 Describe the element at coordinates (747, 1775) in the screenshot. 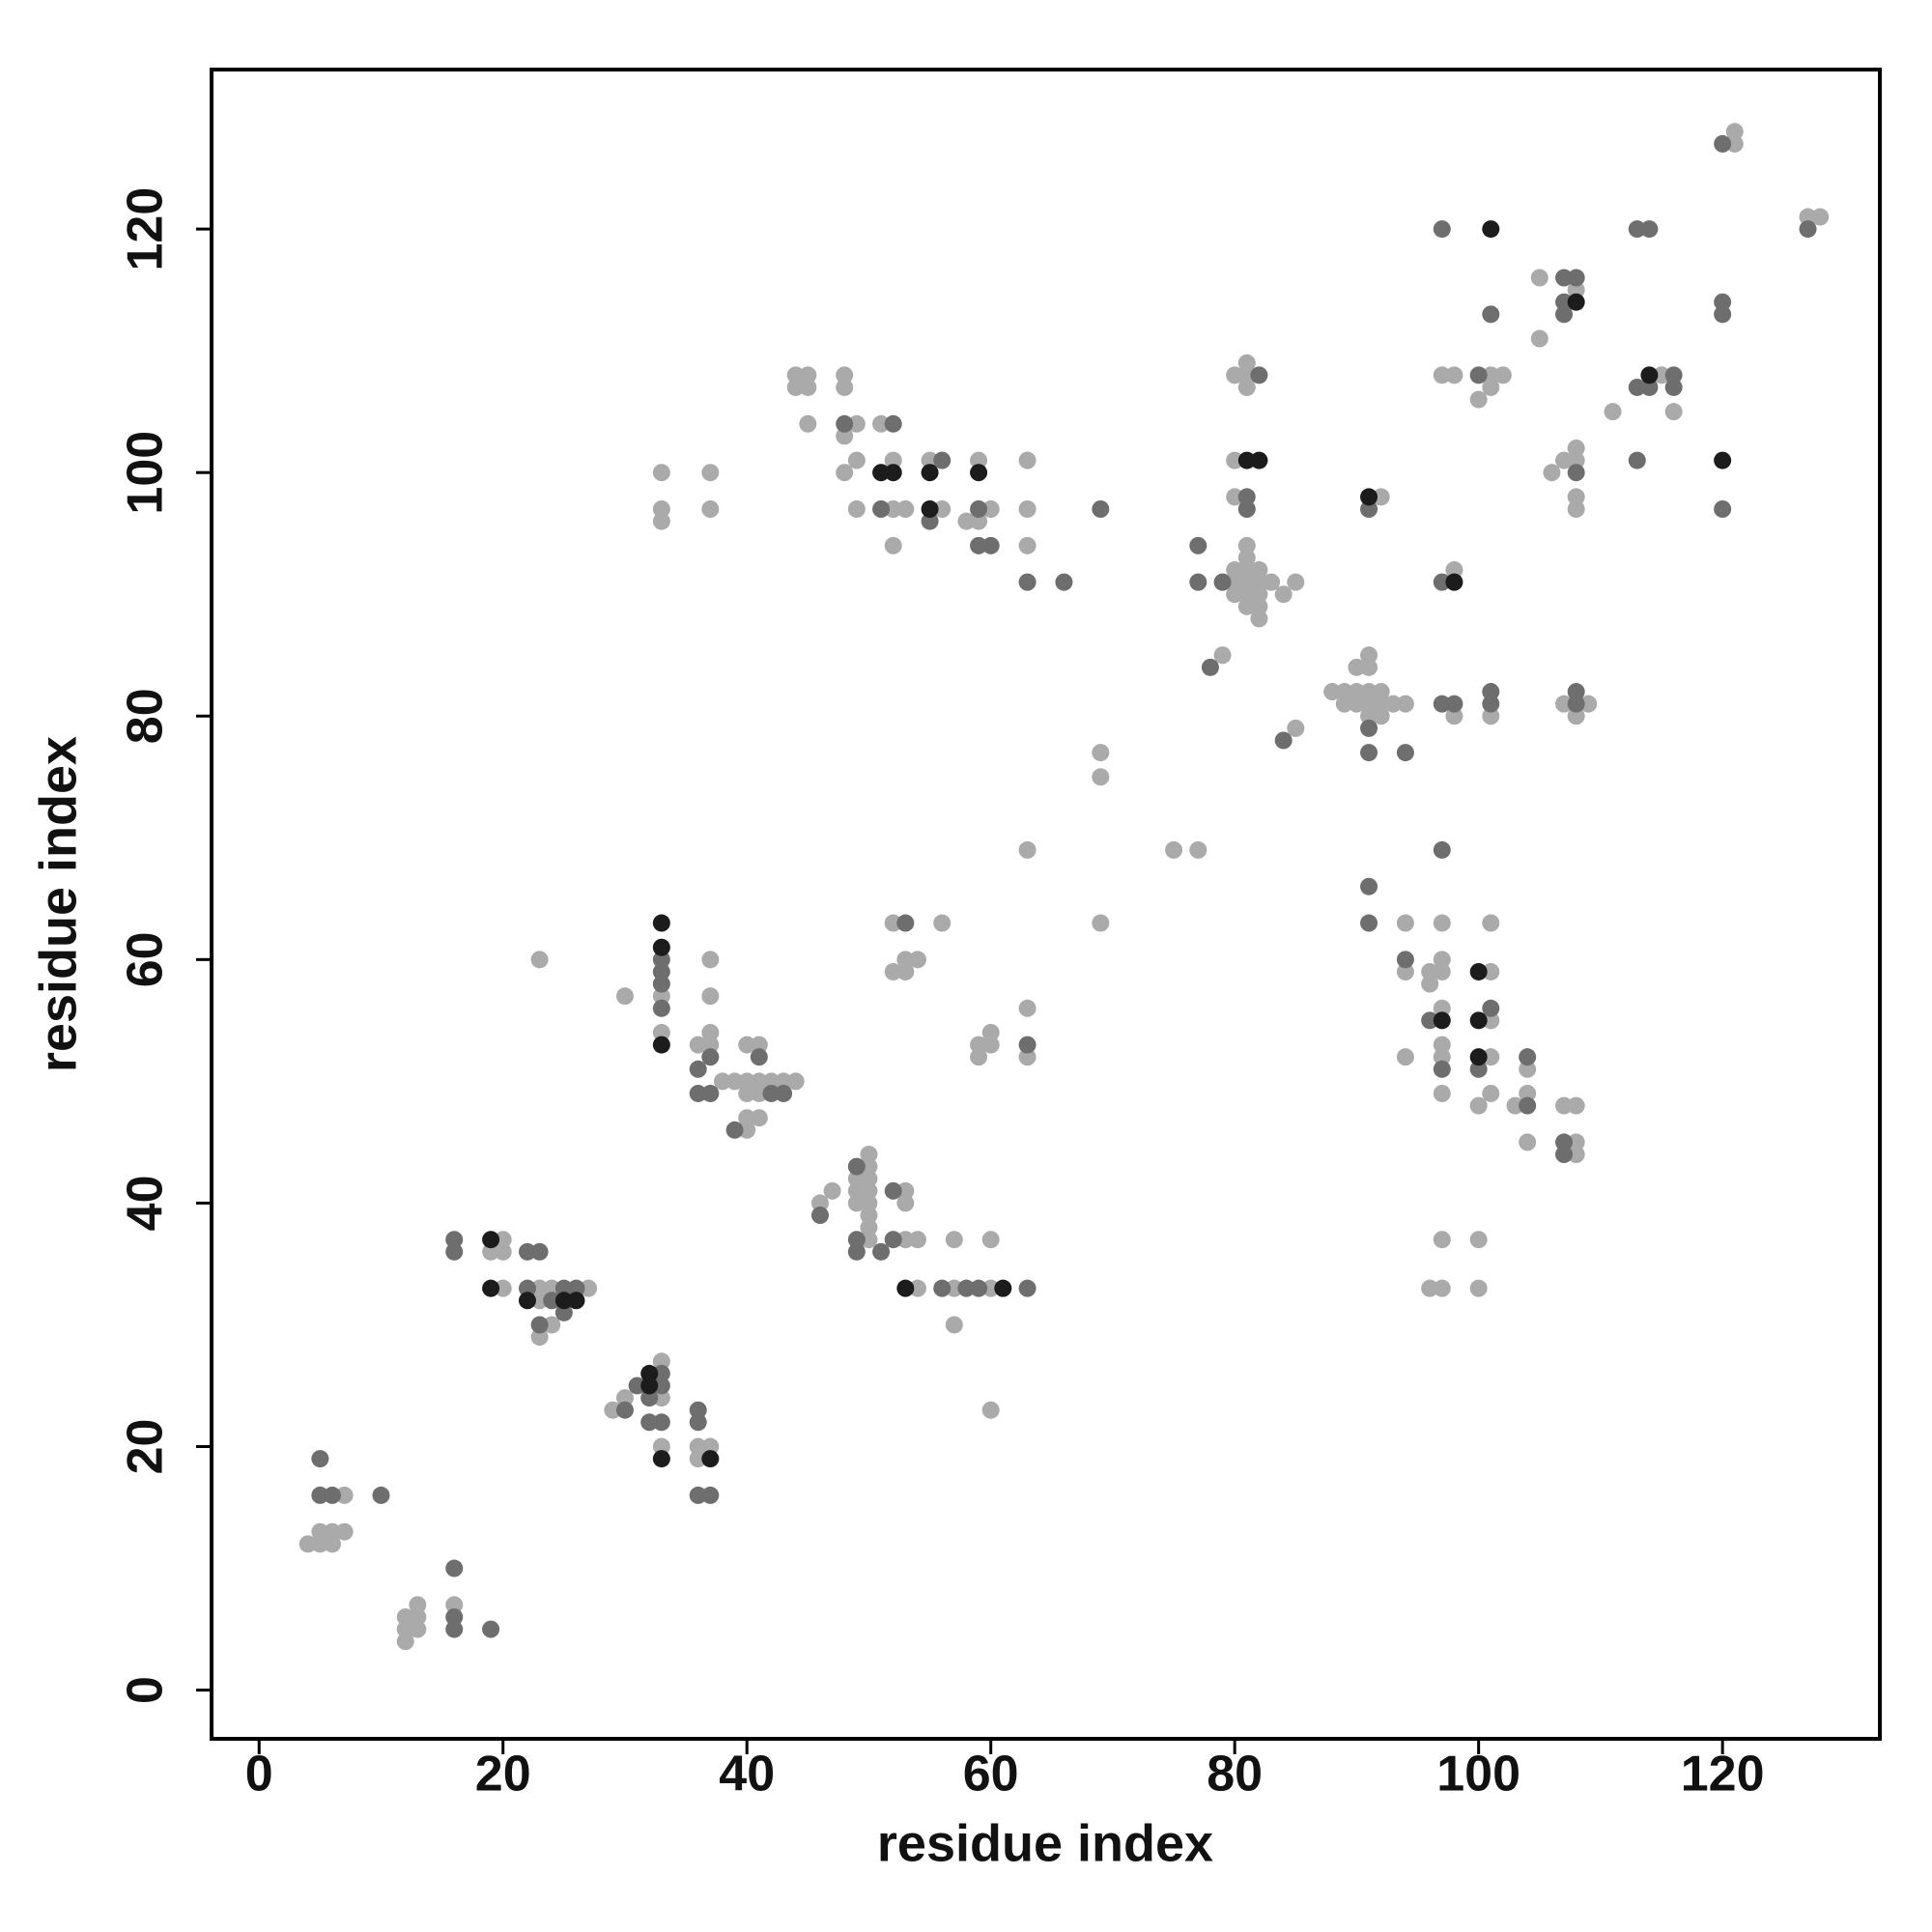

I see `x-tick-label: 40` at that location.